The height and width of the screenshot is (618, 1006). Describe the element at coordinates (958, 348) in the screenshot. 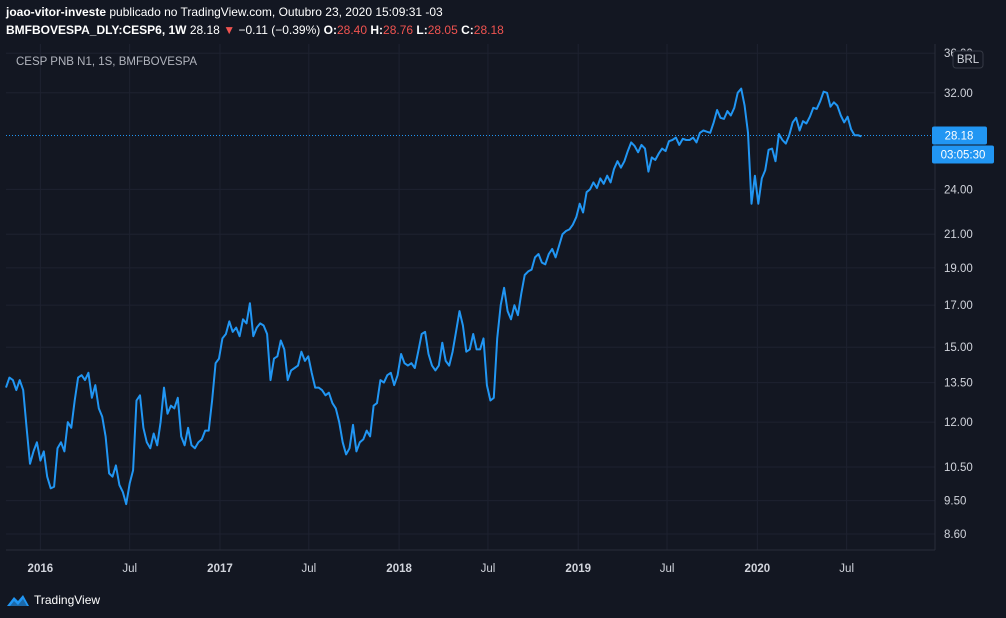

I see `y-tick-label: 15.00` at that location.